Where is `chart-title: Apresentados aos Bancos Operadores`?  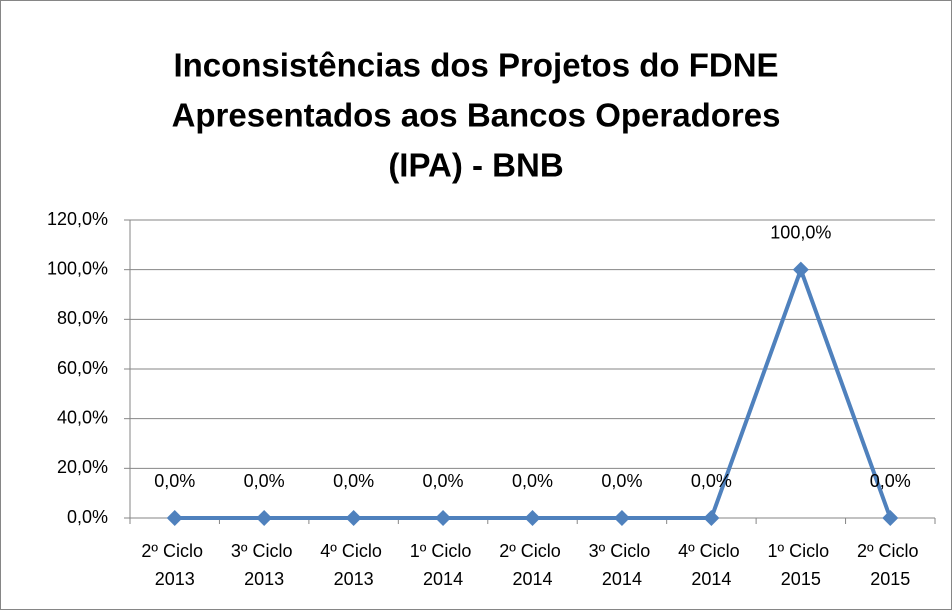 chart-title: Apresentados aos Bancos Operadores is located at coordinates (476, 115).